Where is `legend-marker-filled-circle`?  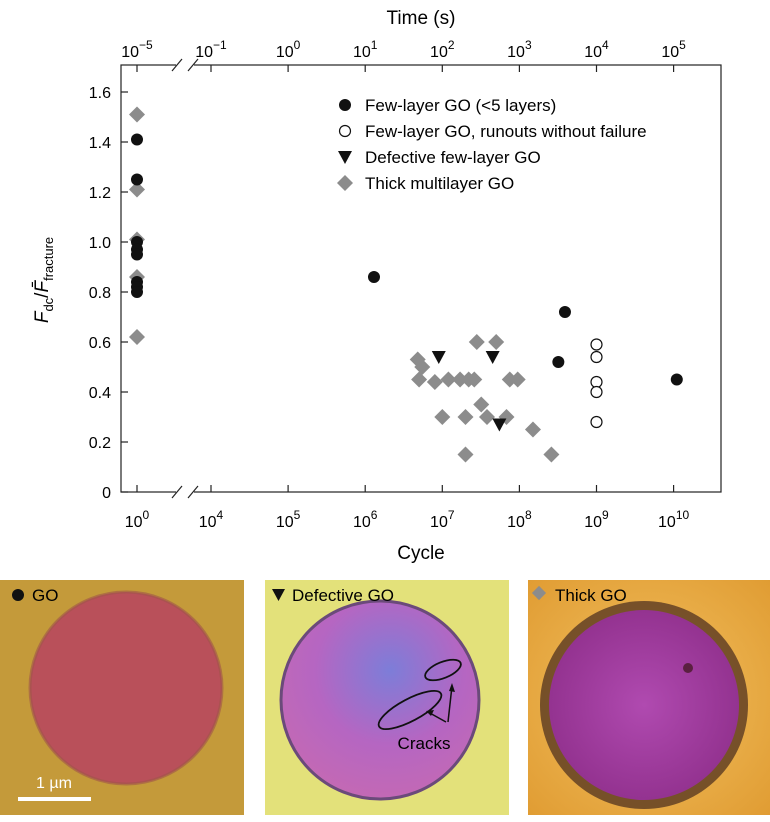 legend-marker-filled-circle is located at coordinates (18, 595).